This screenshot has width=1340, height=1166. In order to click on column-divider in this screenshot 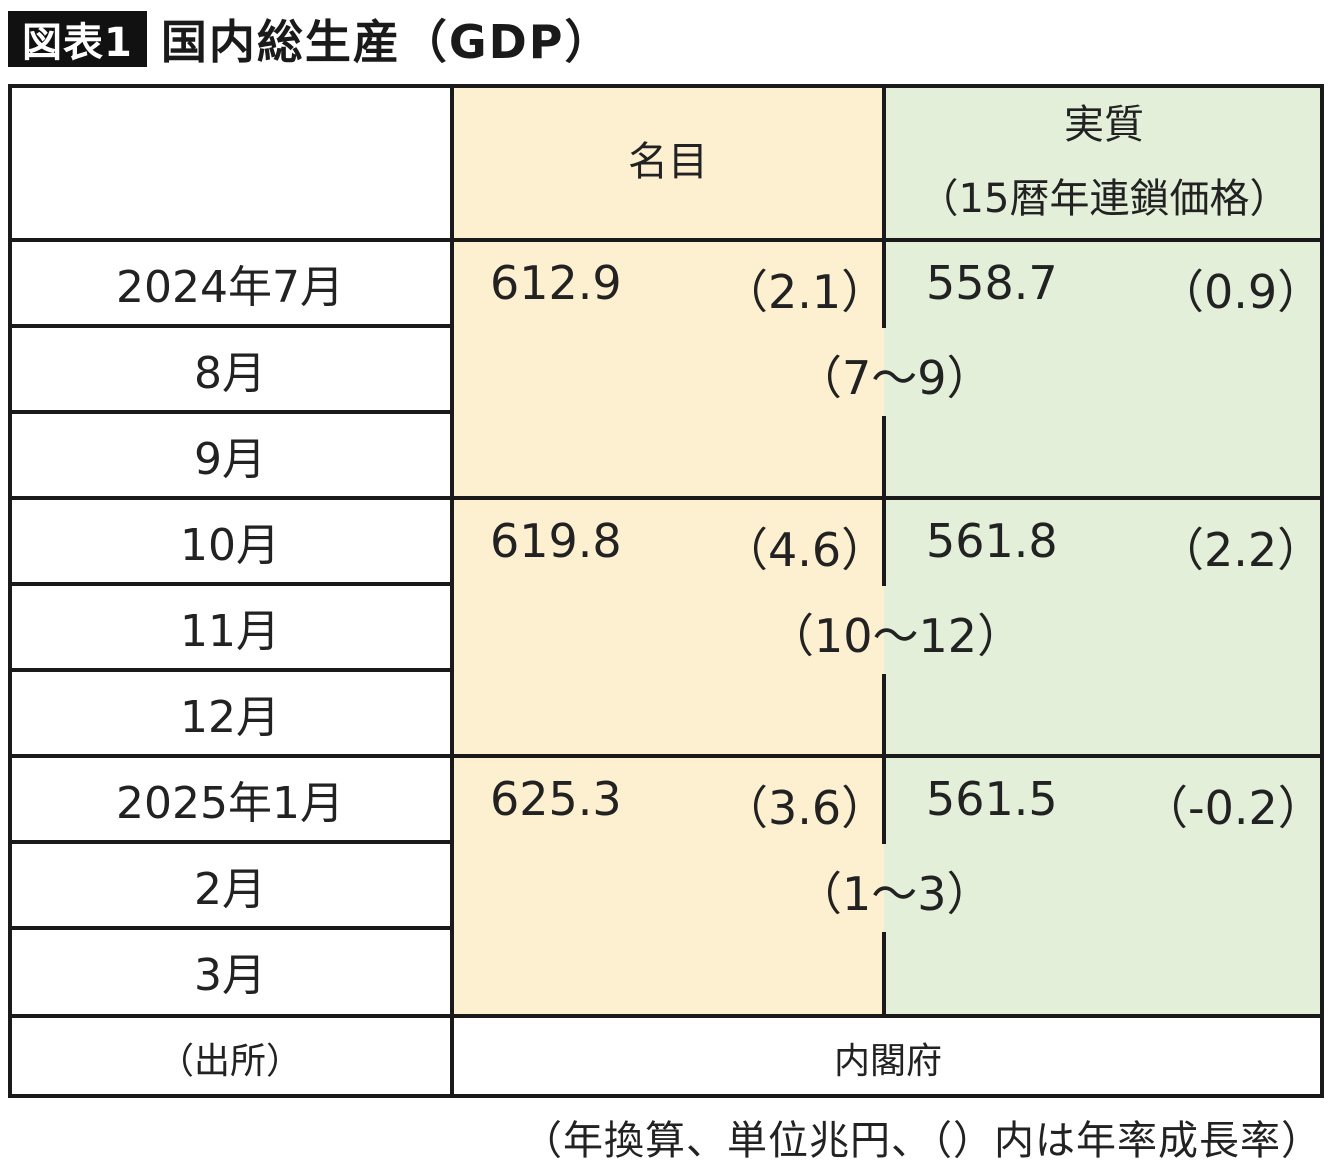, I will do `click(452, 591)`.